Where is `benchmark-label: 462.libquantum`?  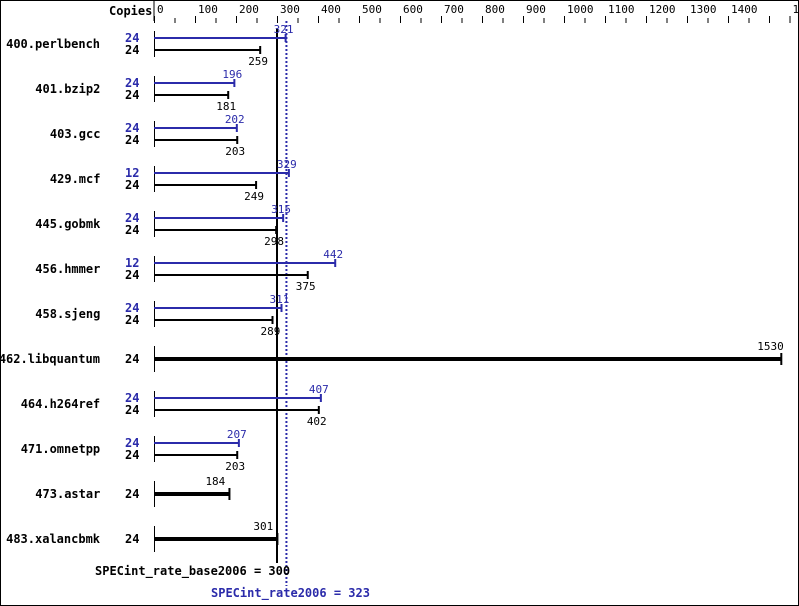 benchmark-label: 462.libquantum is located at coordinates (50, 359).